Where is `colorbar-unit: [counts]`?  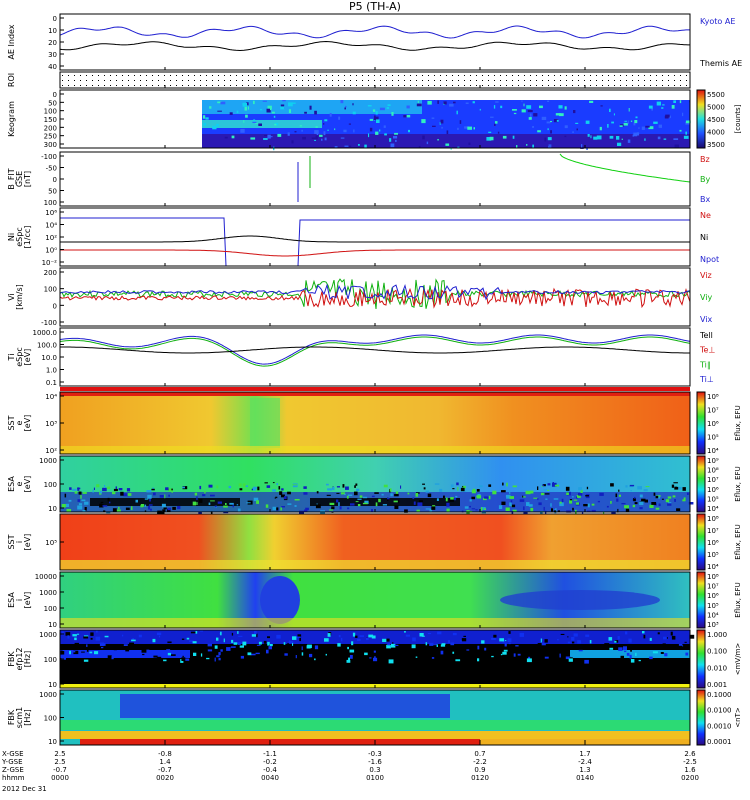
colorbar-unit: [counts] is located at coordinates (738, 118).